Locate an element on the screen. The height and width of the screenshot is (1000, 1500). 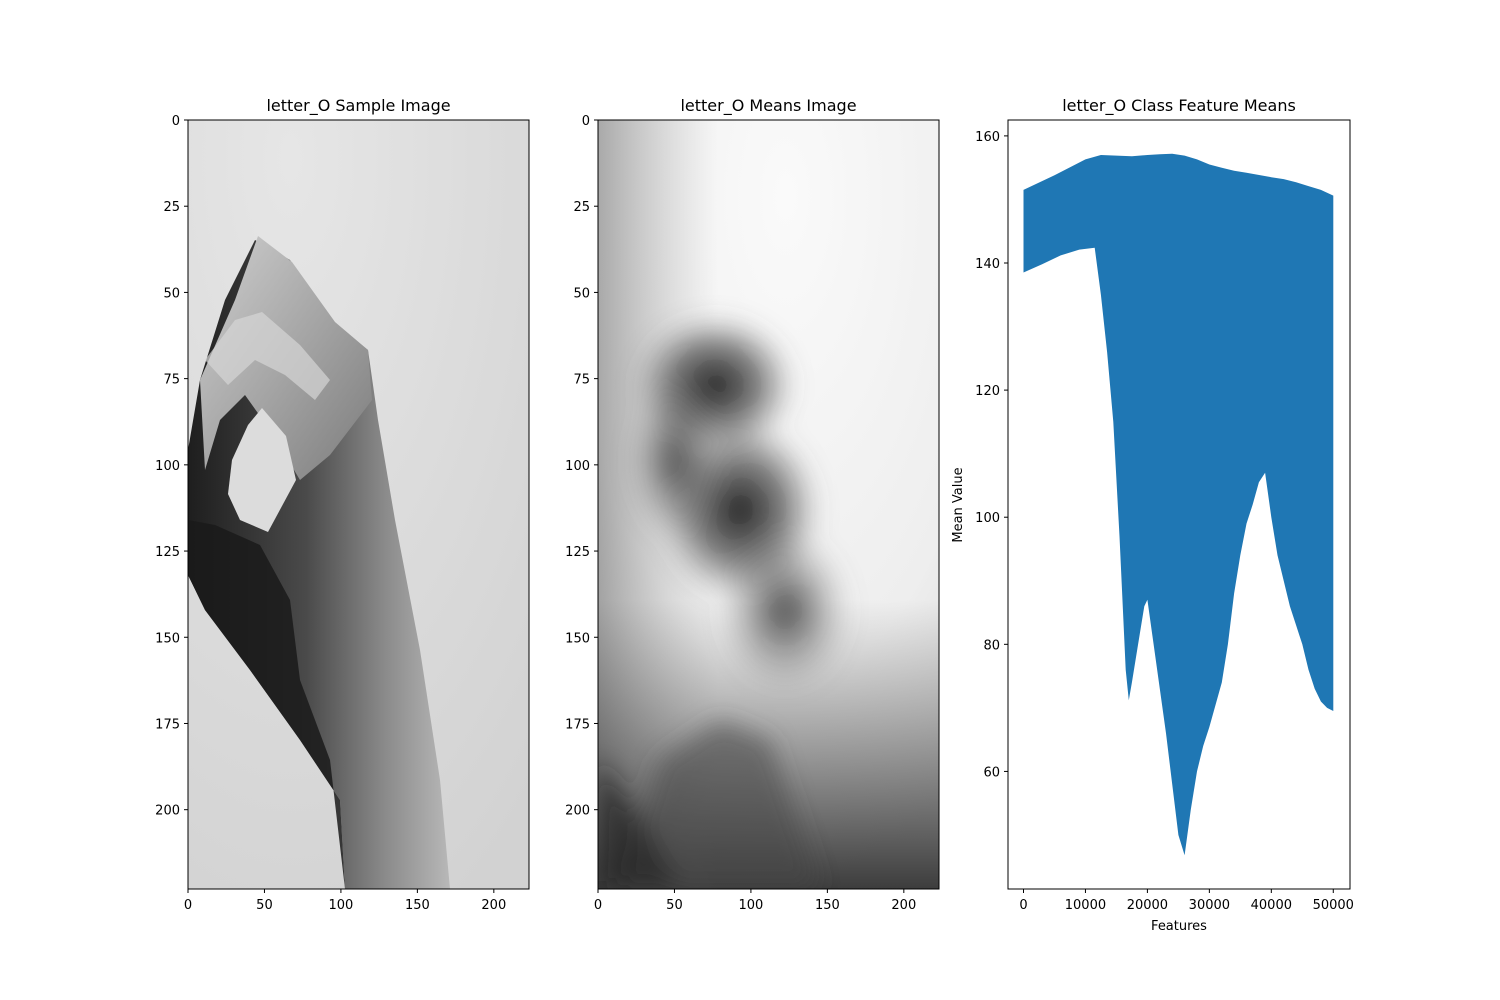
y-axis-label: Mean Value is located at coordinates (958, 504).